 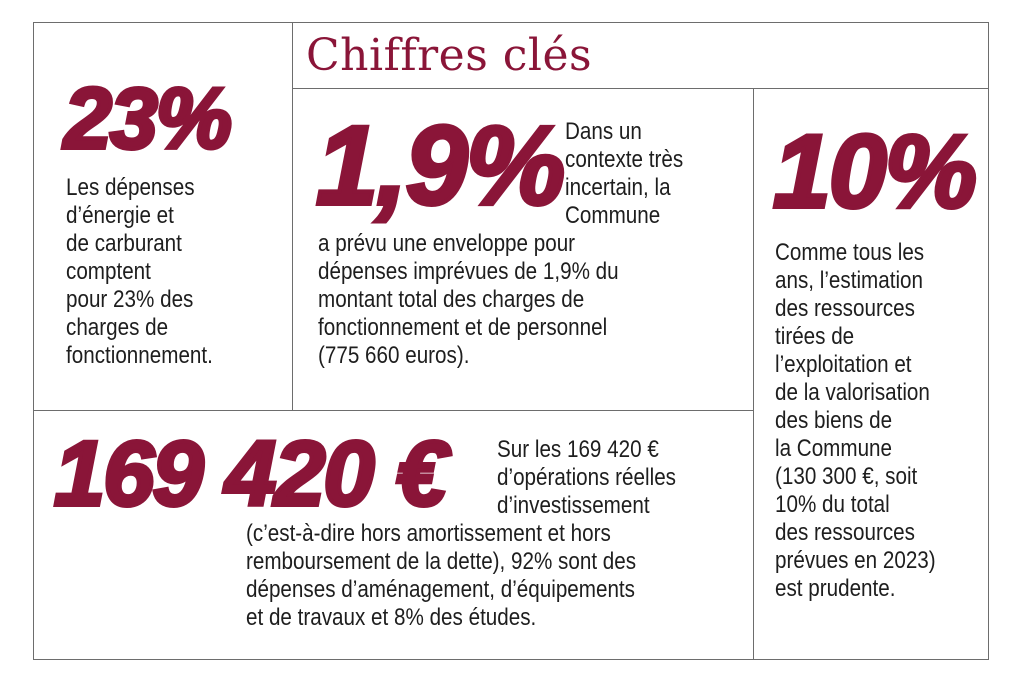 I want to click on text-line: Les dépenses, so click(x=130, y=187).